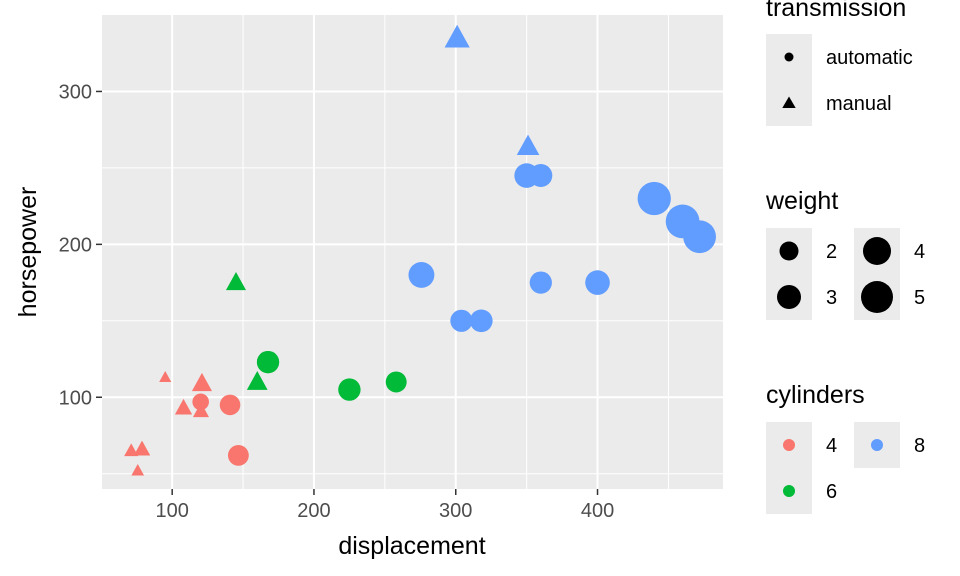 The image size is (960, 576). Describe the element at coordinates (384, 505) in the screenshot. I see `x-axis-ticks: 100 200 300 400` at that location.